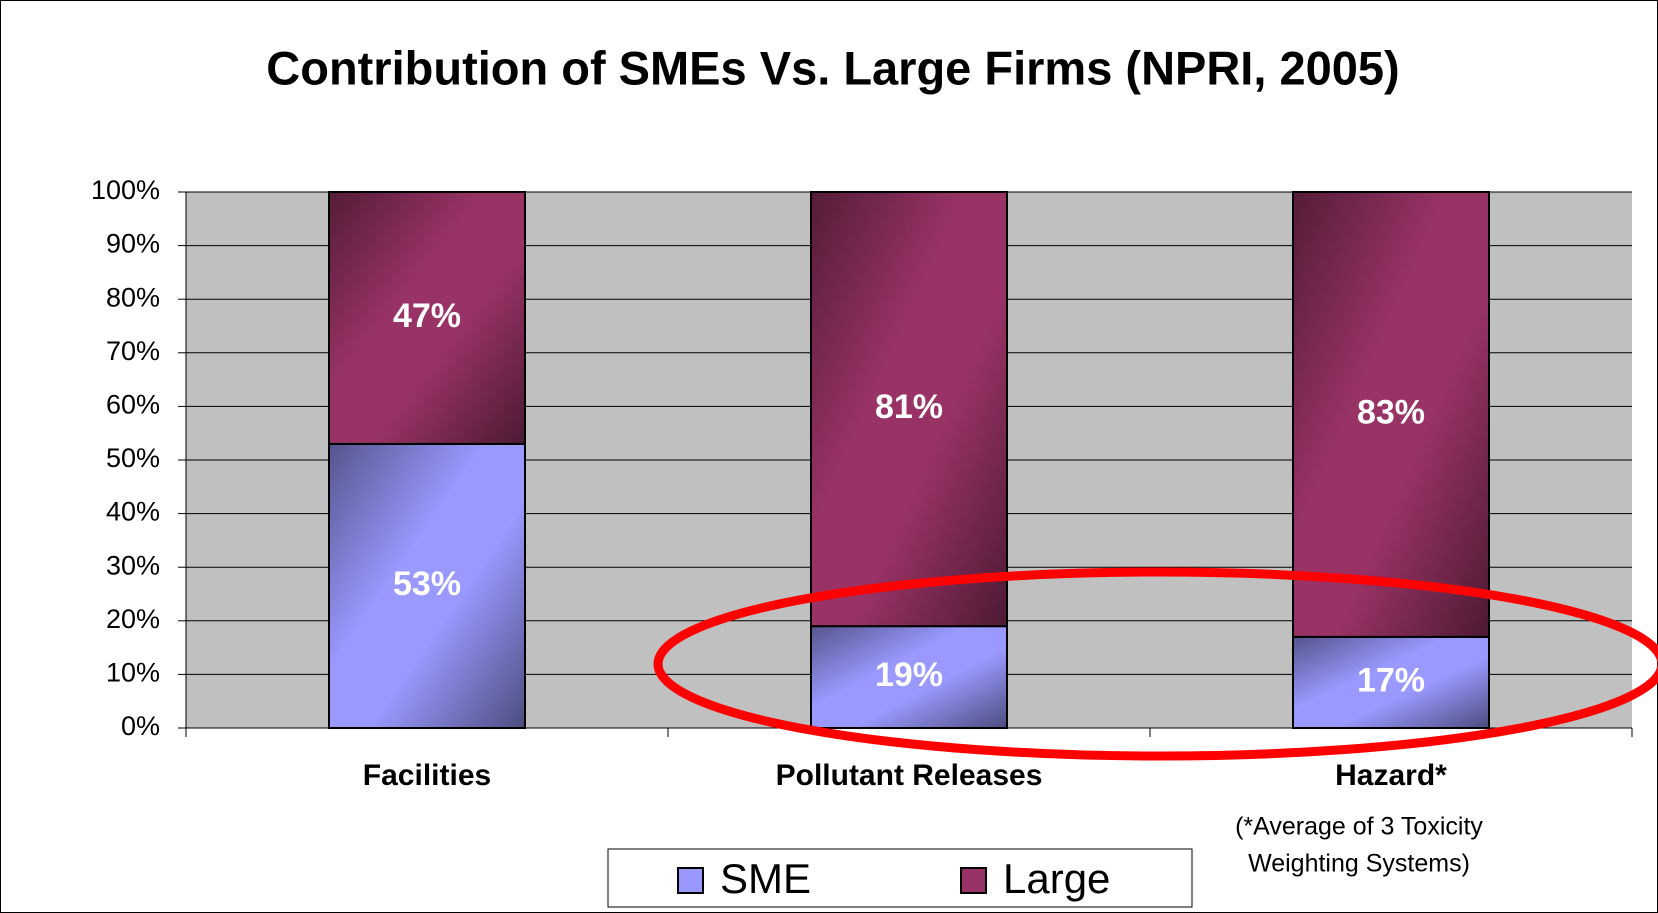 This screenshot has height=913, width=1658. Describe the element at coordinates (133, 297) in the screenshot. I see `y-tick-label: 80%` at that location.